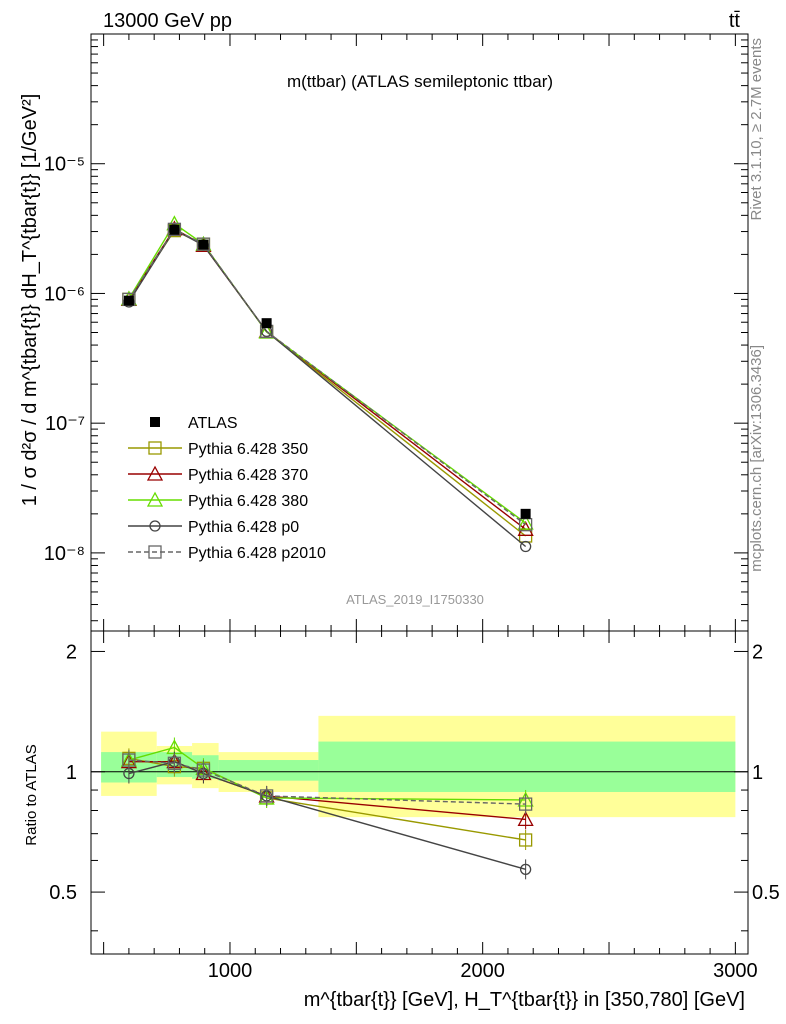 This screenshot has width=786, height=1024. I want to click on rivet-label: Rivet 3.1.10, ≥ 2.7M events, so click(756, 129).